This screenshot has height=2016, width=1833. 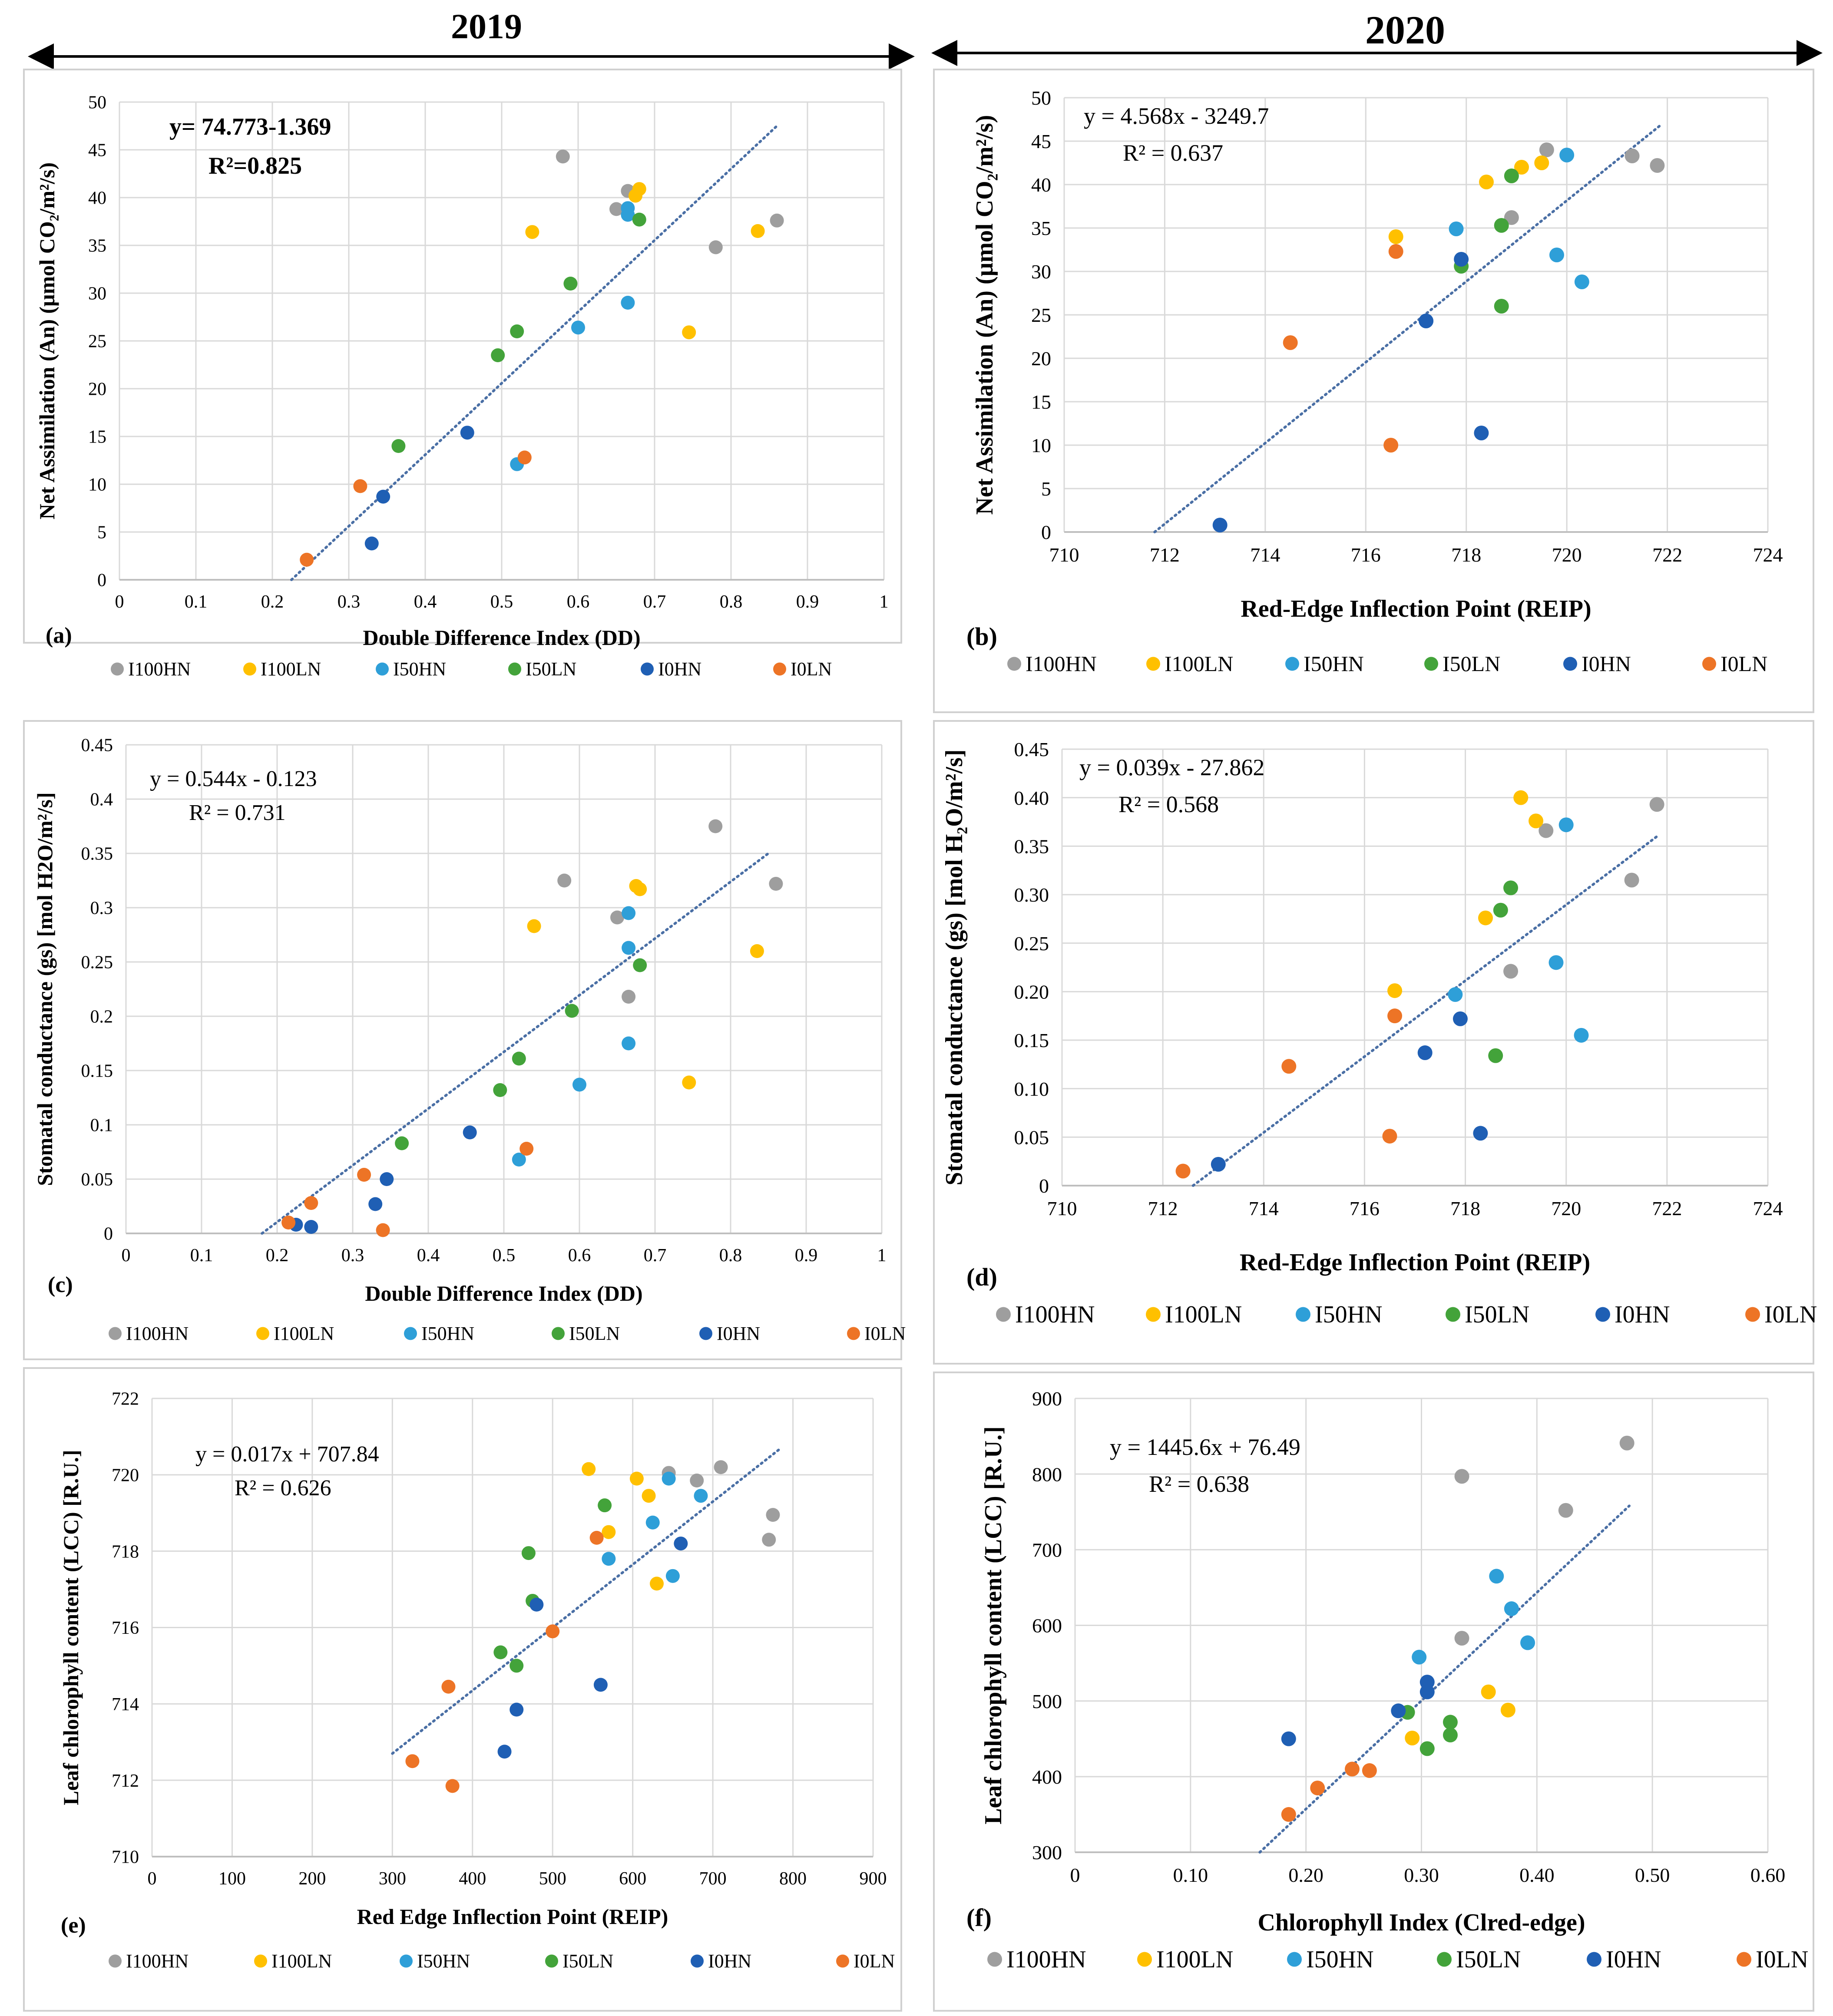 I want to click on y-tick-label: 0.4, so click(x=101, y=800).